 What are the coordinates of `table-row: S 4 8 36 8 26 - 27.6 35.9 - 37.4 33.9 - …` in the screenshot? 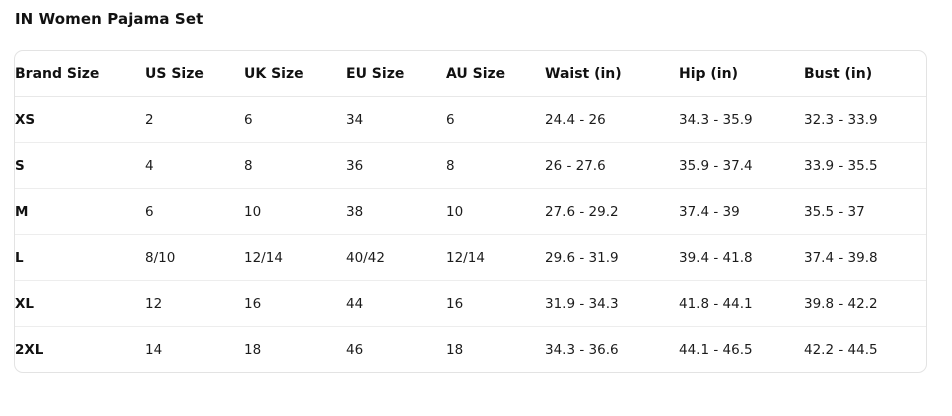 It's located at (470, 165).